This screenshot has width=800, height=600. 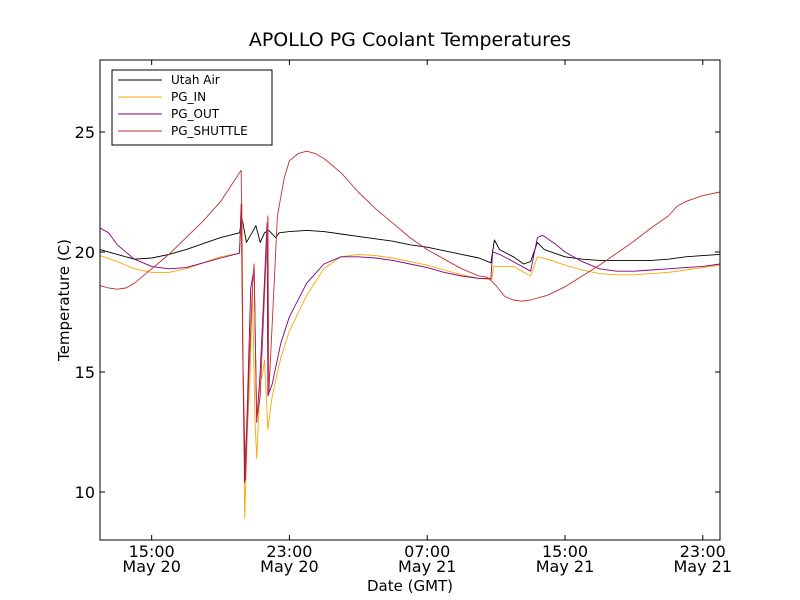 I want to click on y-tick-label: 25, so click(x=85, y=132).